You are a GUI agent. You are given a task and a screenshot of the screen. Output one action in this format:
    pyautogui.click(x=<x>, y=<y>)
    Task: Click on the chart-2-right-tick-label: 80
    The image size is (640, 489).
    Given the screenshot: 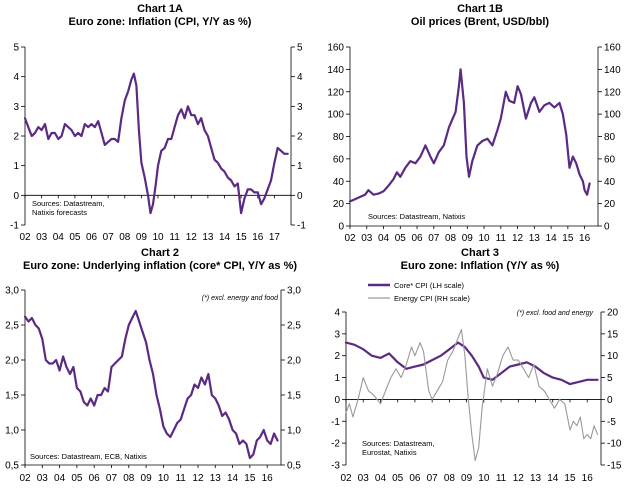 What is the action you would take?
    pyautogui.click(x=610, y=137)
    